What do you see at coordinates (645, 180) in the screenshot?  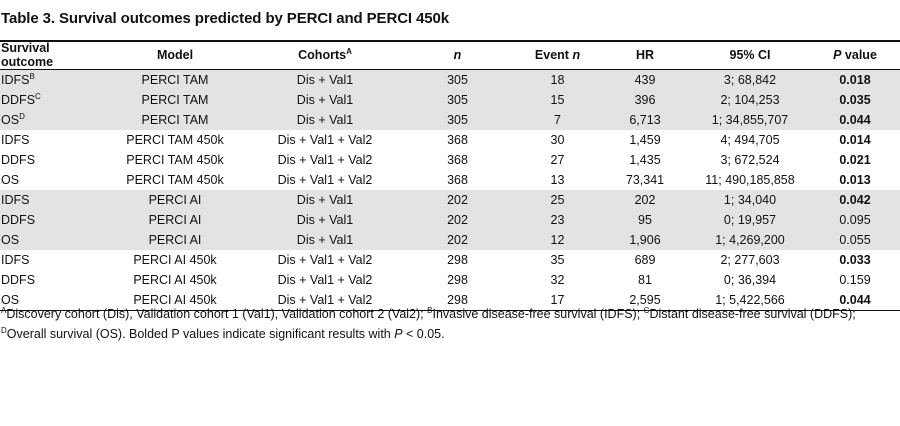 I see `cell-hr: 73,341` at bounding box center [645, 180].